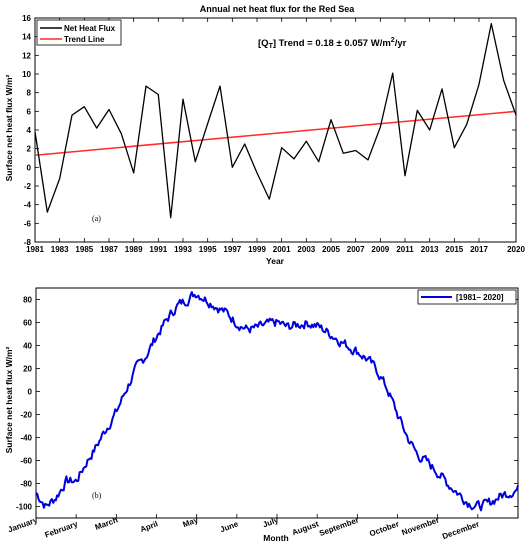 The height and width of the screenshot is (550, 527). I want to click on x-axis-label: Year, so click(275, 261).